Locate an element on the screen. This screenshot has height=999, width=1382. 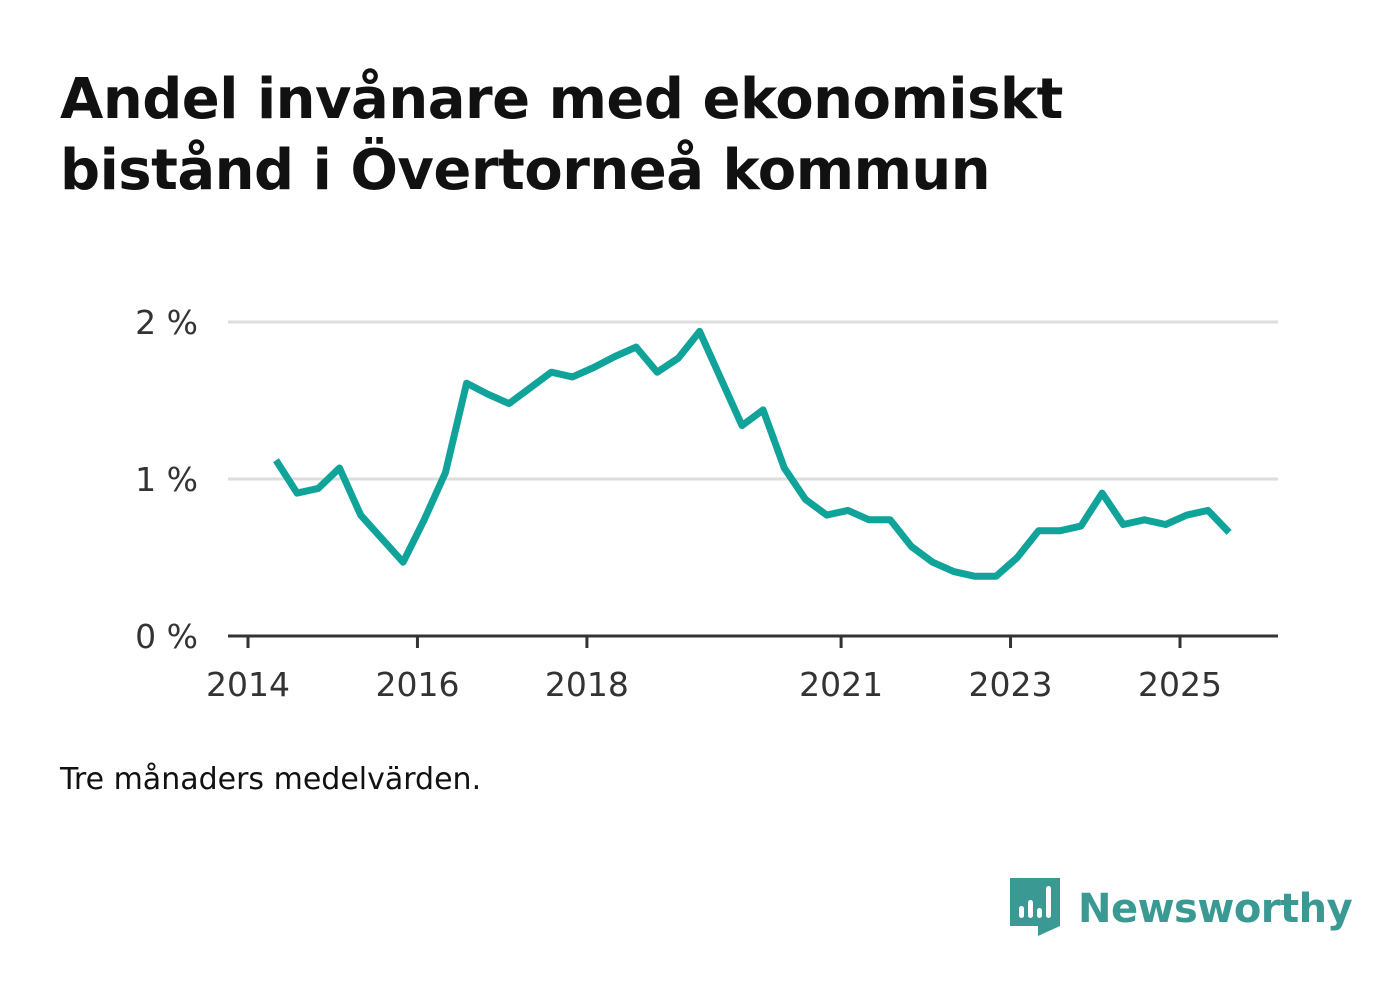
chart-title-line-2: bistånd i Övertorneå kommun is located at coordinates (525, 170).